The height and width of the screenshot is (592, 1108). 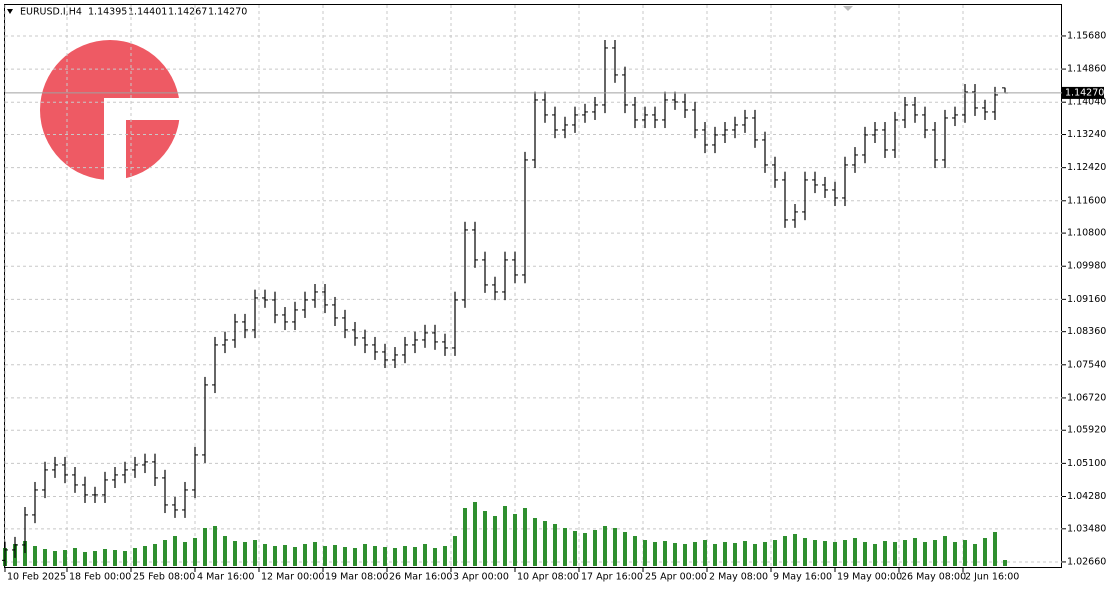 What do you see at coordinates (1086, 430) in the screenshot?
I see `y-tick-label: 1.05920` at bounding box center [1086, 430].